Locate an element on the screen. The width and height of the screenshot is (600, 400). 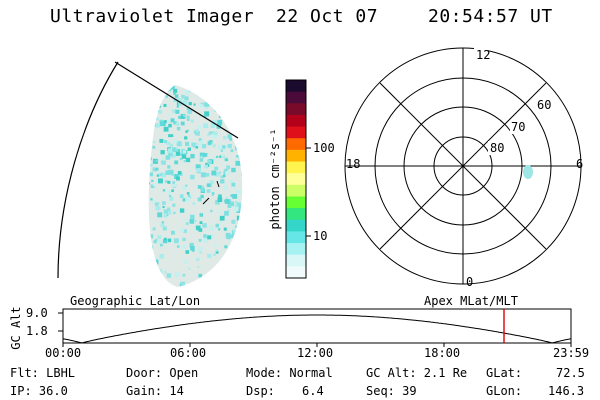
status-glat-value: 72.5 is located at coordinates (570, 373).